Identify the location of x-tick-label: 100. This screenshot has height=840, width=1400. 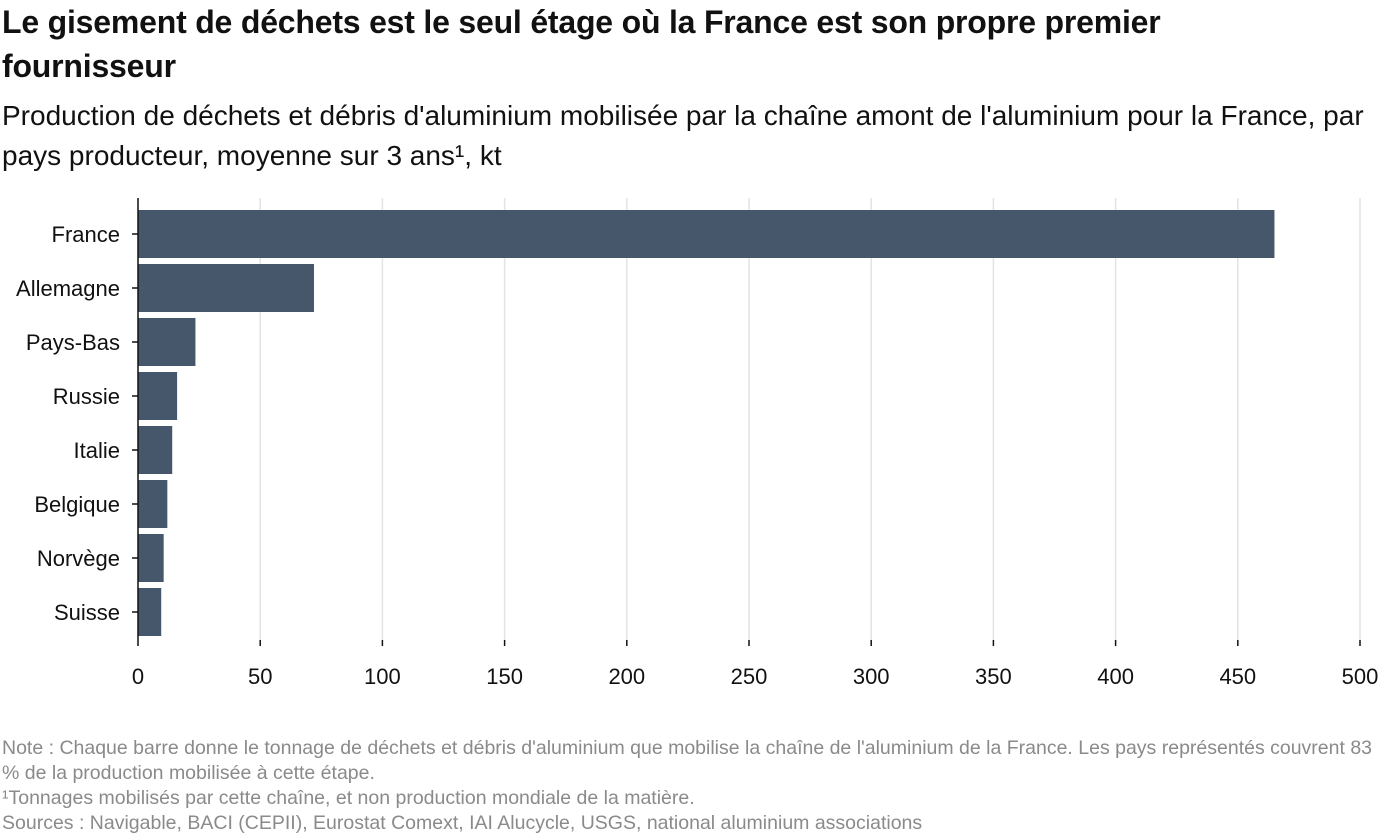
(382, 676).